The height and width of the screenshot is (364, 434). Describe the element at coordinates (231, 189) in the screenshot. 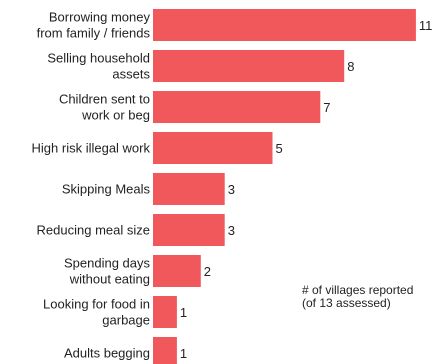

I see `value-label-4: 3` at that location.